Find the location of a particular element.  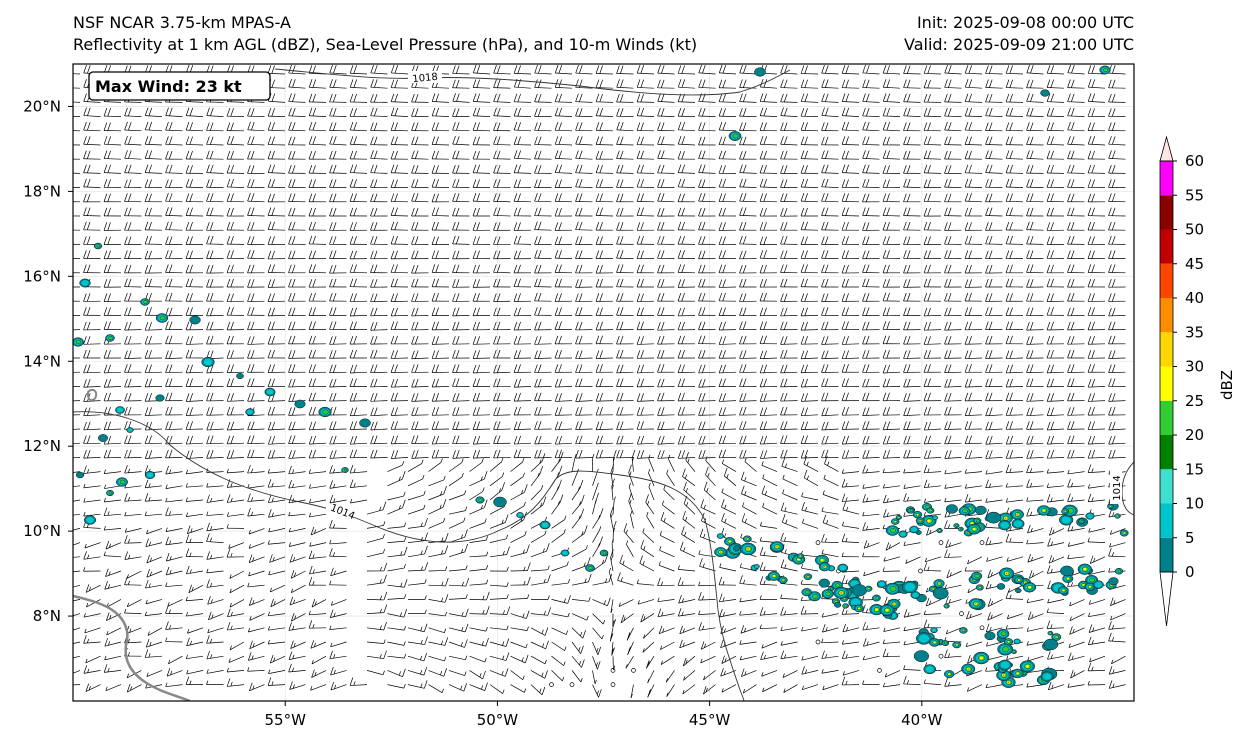

longitude-tick-label: 45°W is located at coordinates (710, 720).